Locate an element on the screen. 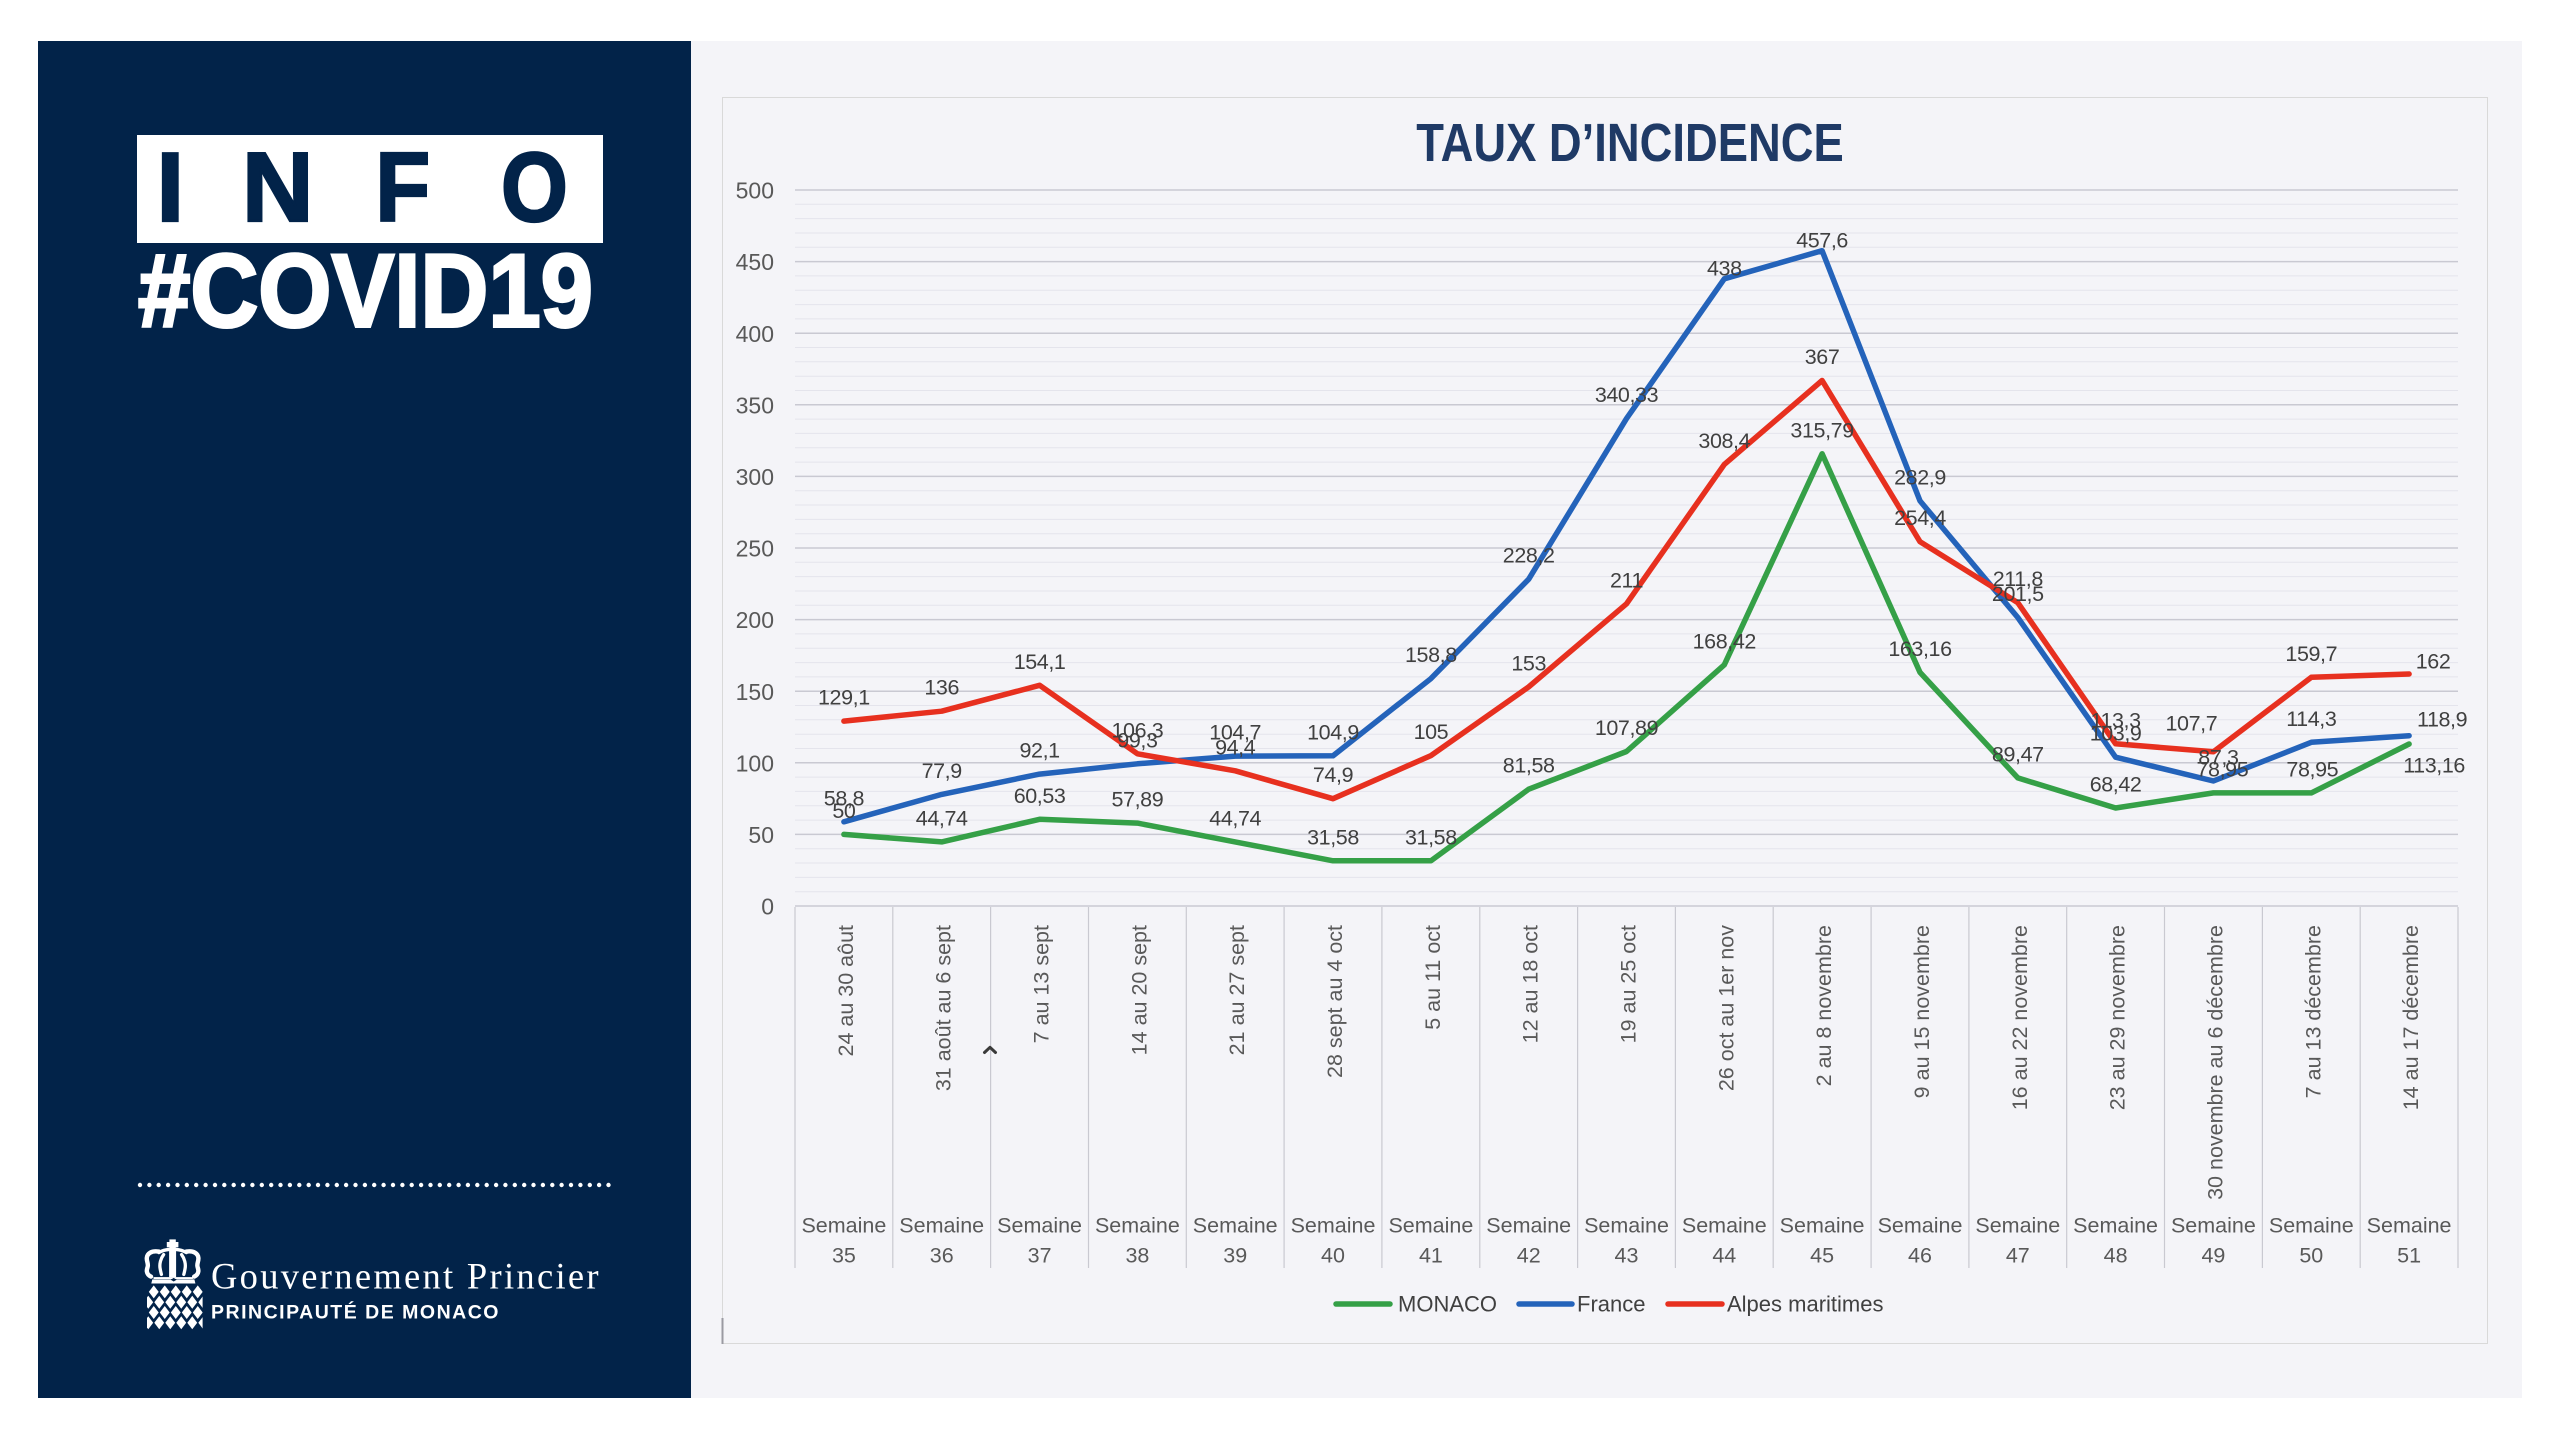 This screenshot has width=2560, height=1440. svg-text: 48 is located at coordinates (2116, 1255).